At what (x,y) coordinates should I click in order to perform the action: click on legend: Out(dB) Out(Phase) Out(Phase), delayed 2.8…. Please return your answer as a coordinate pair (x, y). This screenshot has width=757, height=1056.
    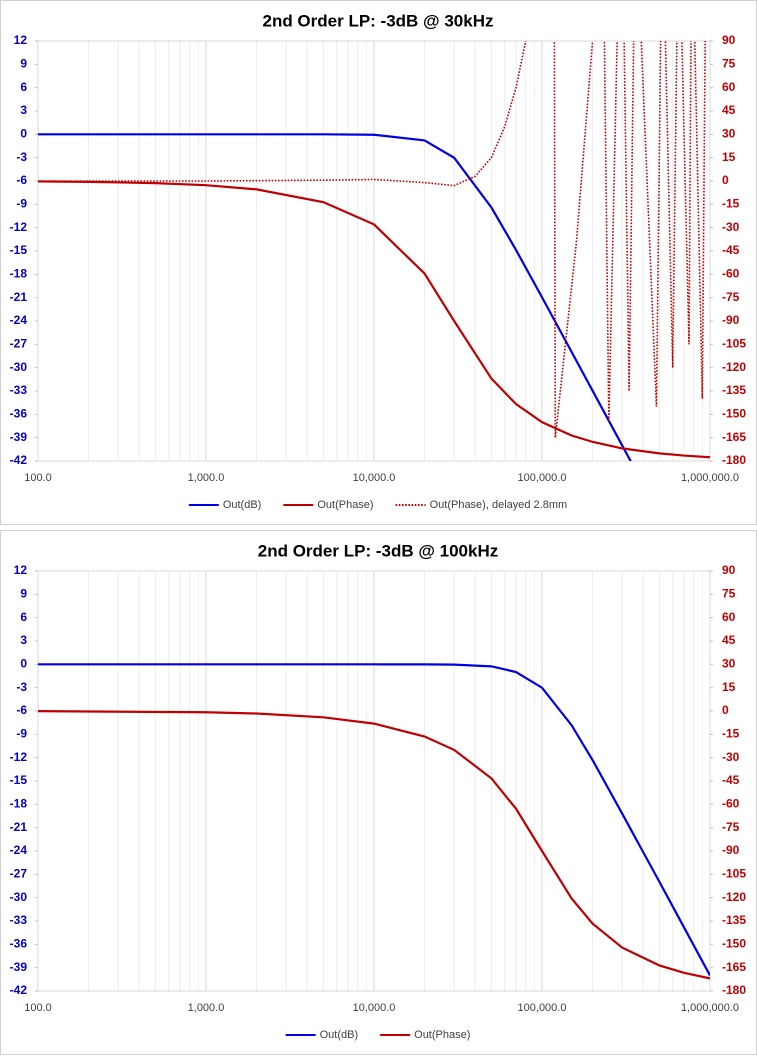
    Looking at the image, I should click on (378, 505).